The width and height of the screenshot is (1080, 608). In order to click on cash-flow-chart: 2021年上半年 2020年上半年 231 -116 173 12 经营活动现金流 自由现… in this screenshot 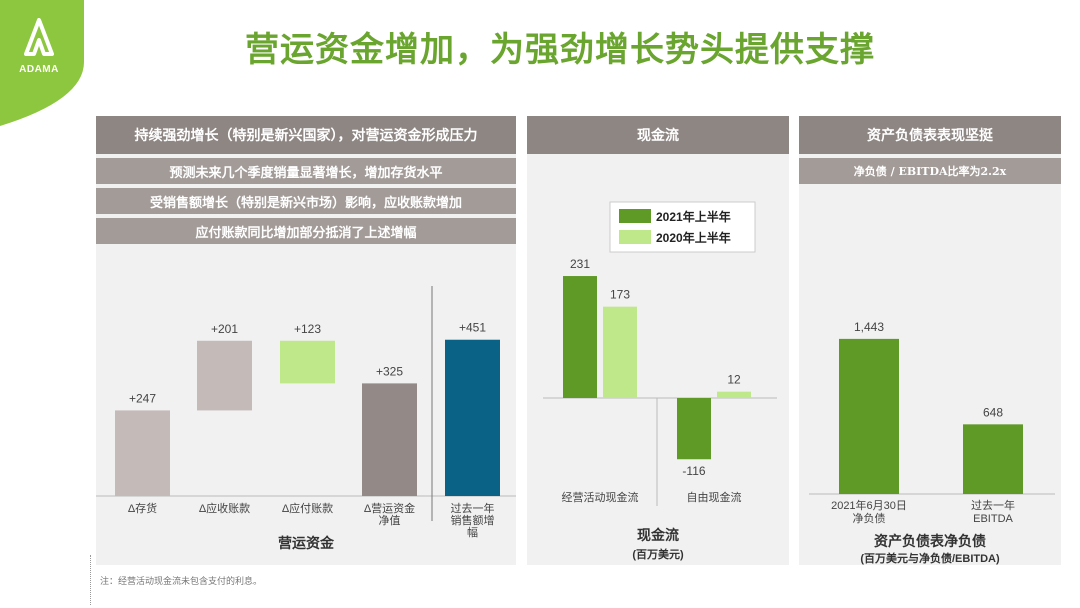, I will do `click(660, 381)`.